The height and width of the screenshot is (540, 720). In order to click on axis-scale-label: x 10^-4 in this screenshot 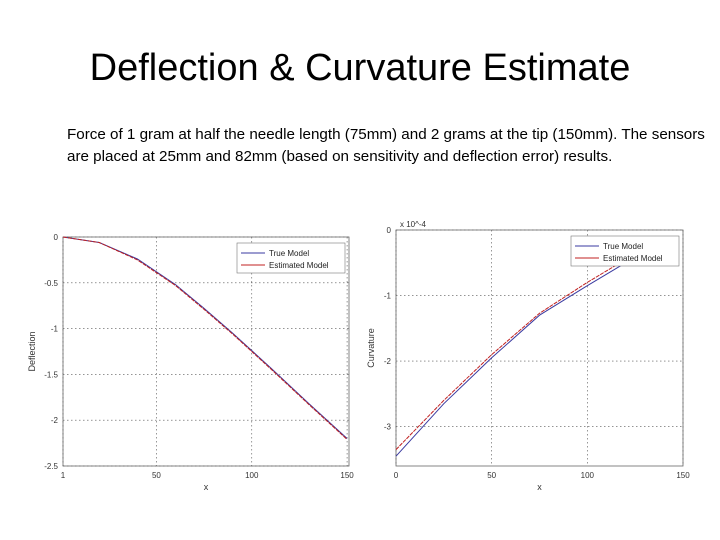, I will do `click(413, 224)`.